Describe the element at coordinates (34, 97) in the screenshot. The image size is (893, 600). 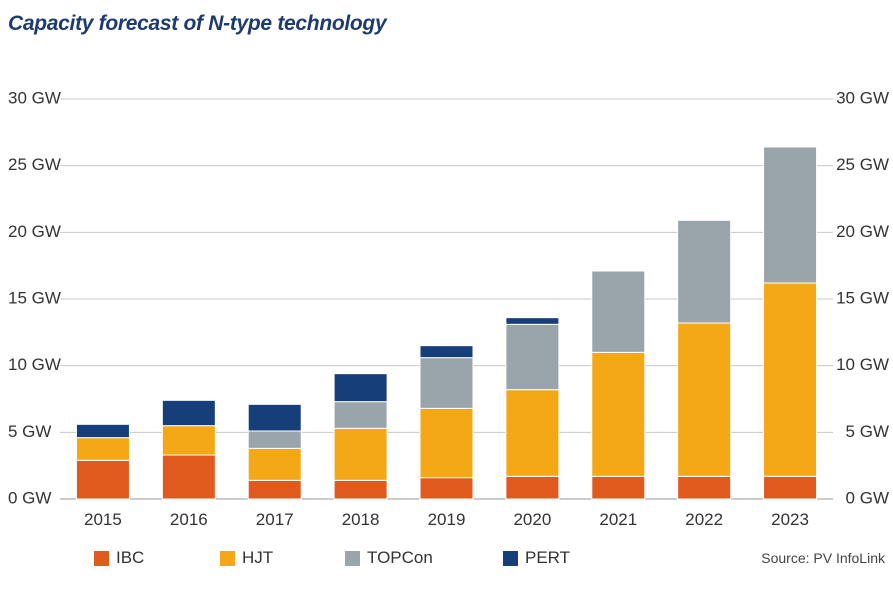
I see `y-tick-left: 30 GW` at that location.